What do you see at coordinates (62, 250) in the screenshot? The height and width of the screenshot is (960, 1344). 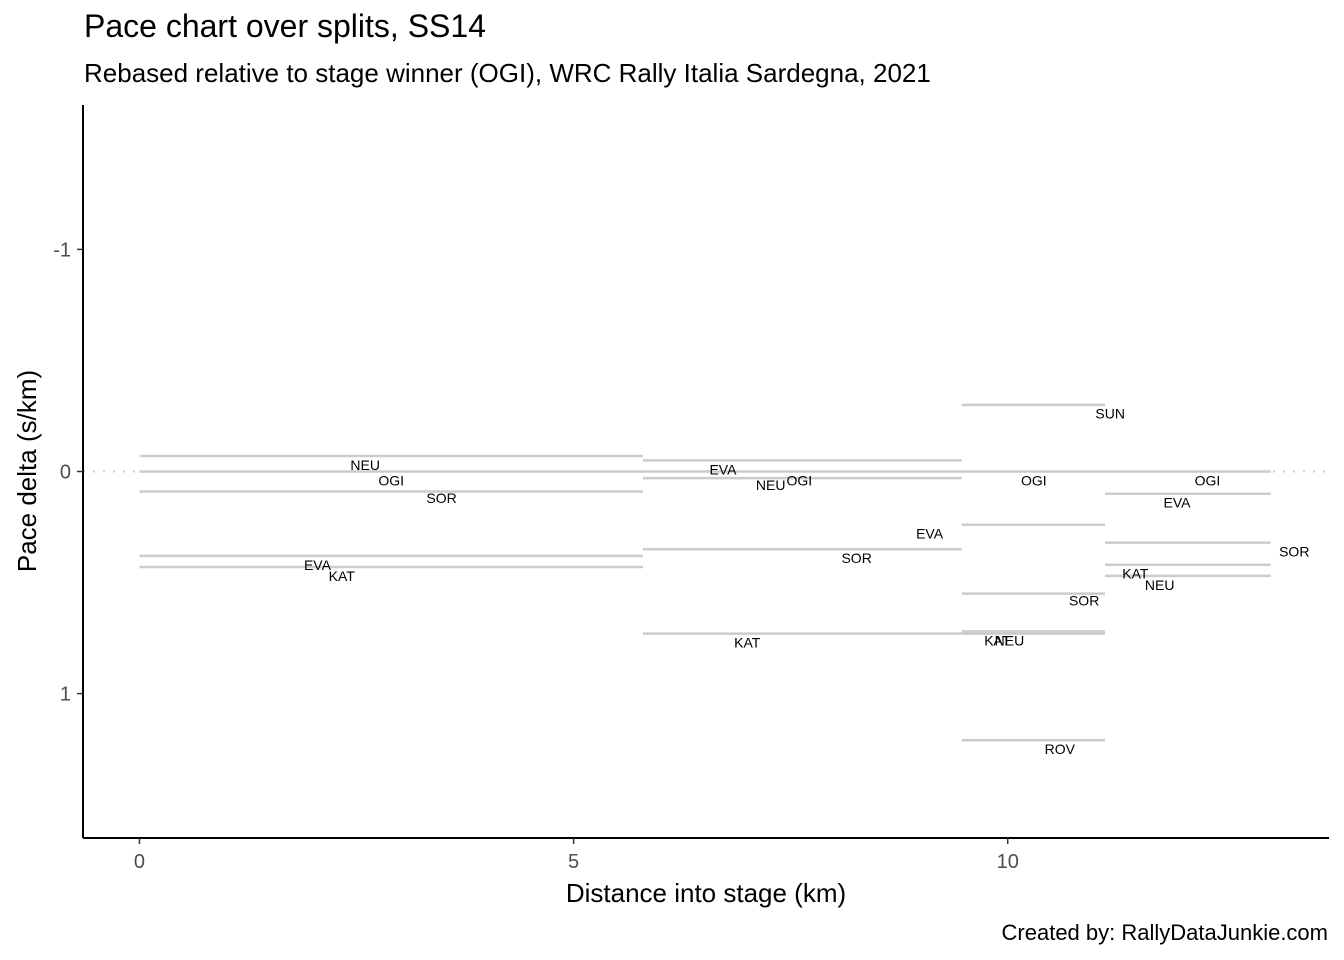 I see `y-tick-label: -1` at bounding box center [62, 250].